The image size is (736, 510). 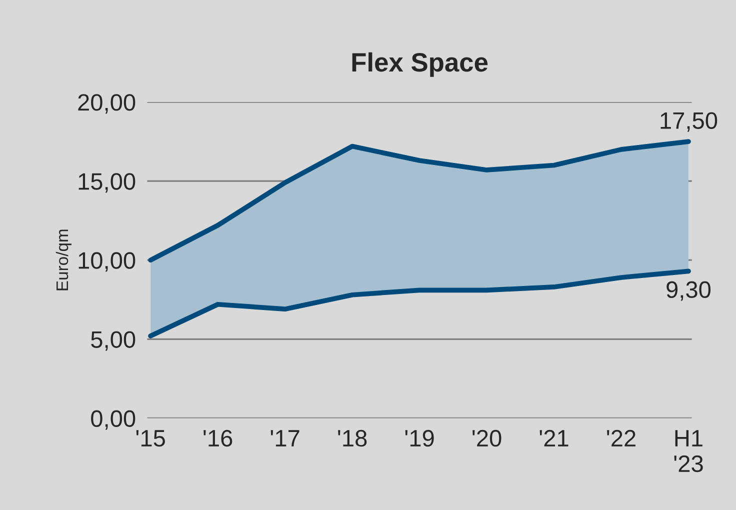 What do you see at coordinates (113, 420) in the screenshot?
I see `y-tick-label: 0,00` at bounding box center [113, 420].